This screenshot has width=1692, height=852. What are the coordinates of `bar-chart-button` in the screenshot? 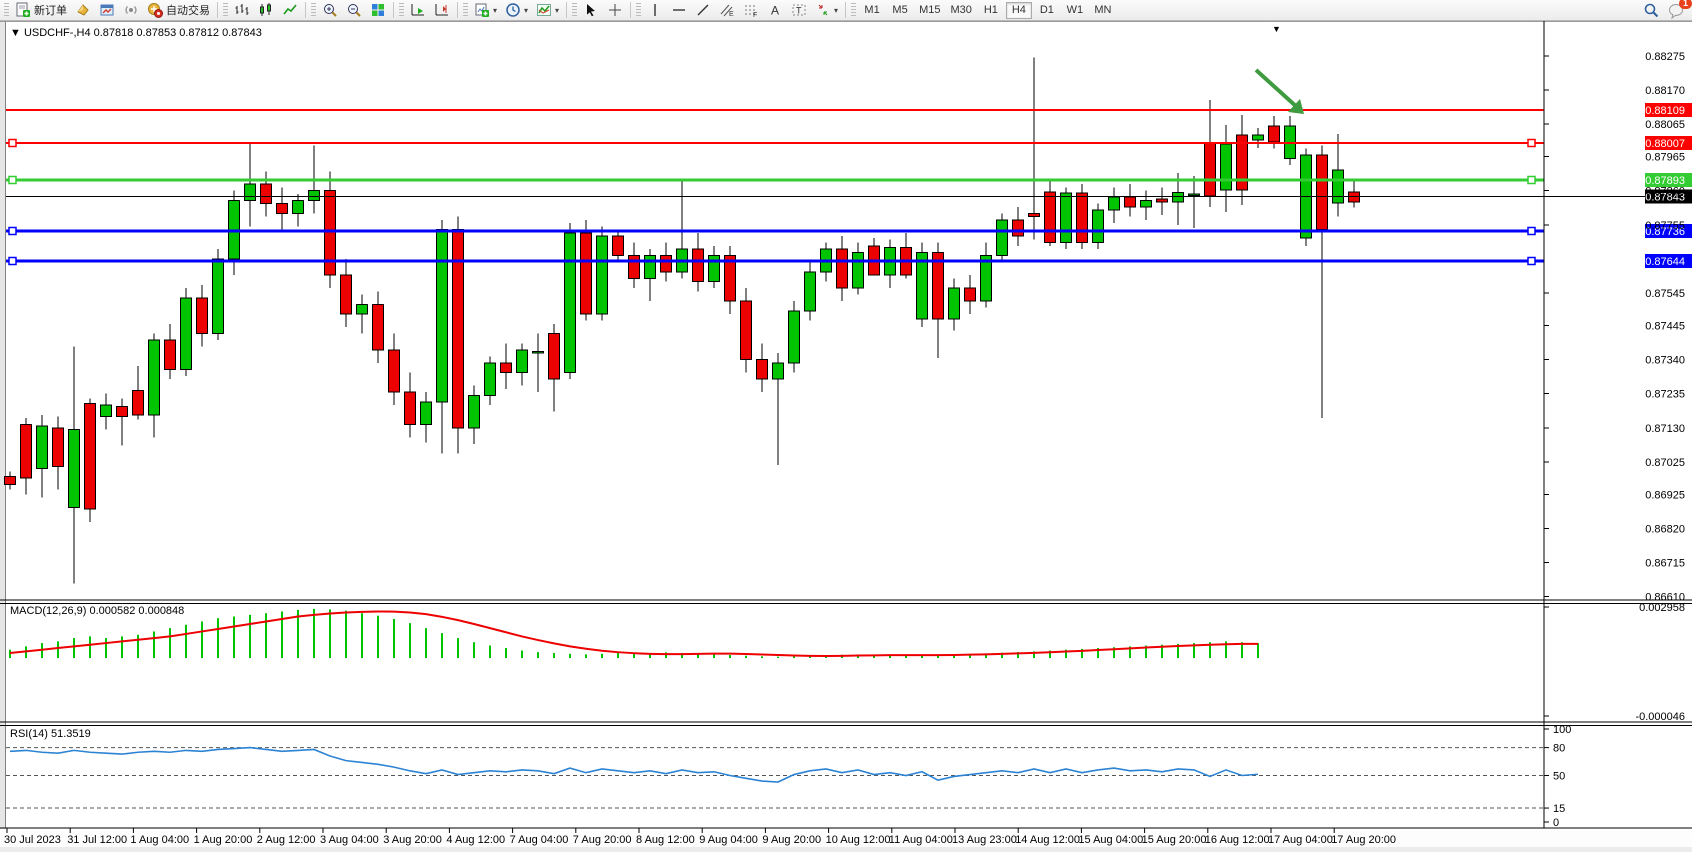 It's located at (242, 10).